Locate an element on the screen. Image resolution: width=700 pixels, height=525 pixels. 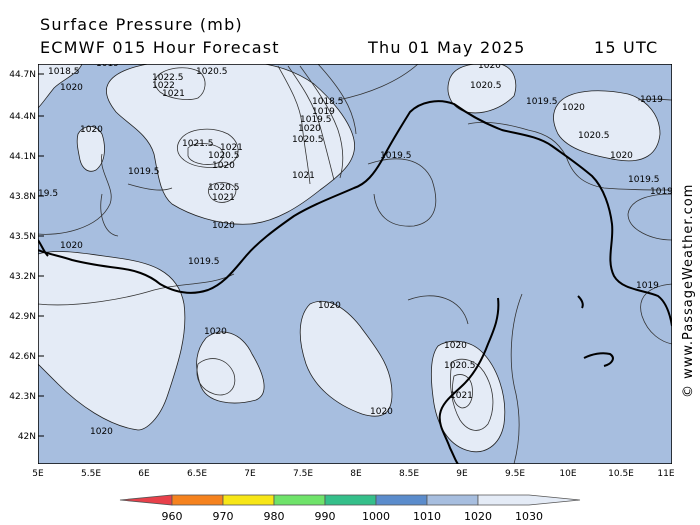
high-pressure-northwest is located at coordinates (60, 86).